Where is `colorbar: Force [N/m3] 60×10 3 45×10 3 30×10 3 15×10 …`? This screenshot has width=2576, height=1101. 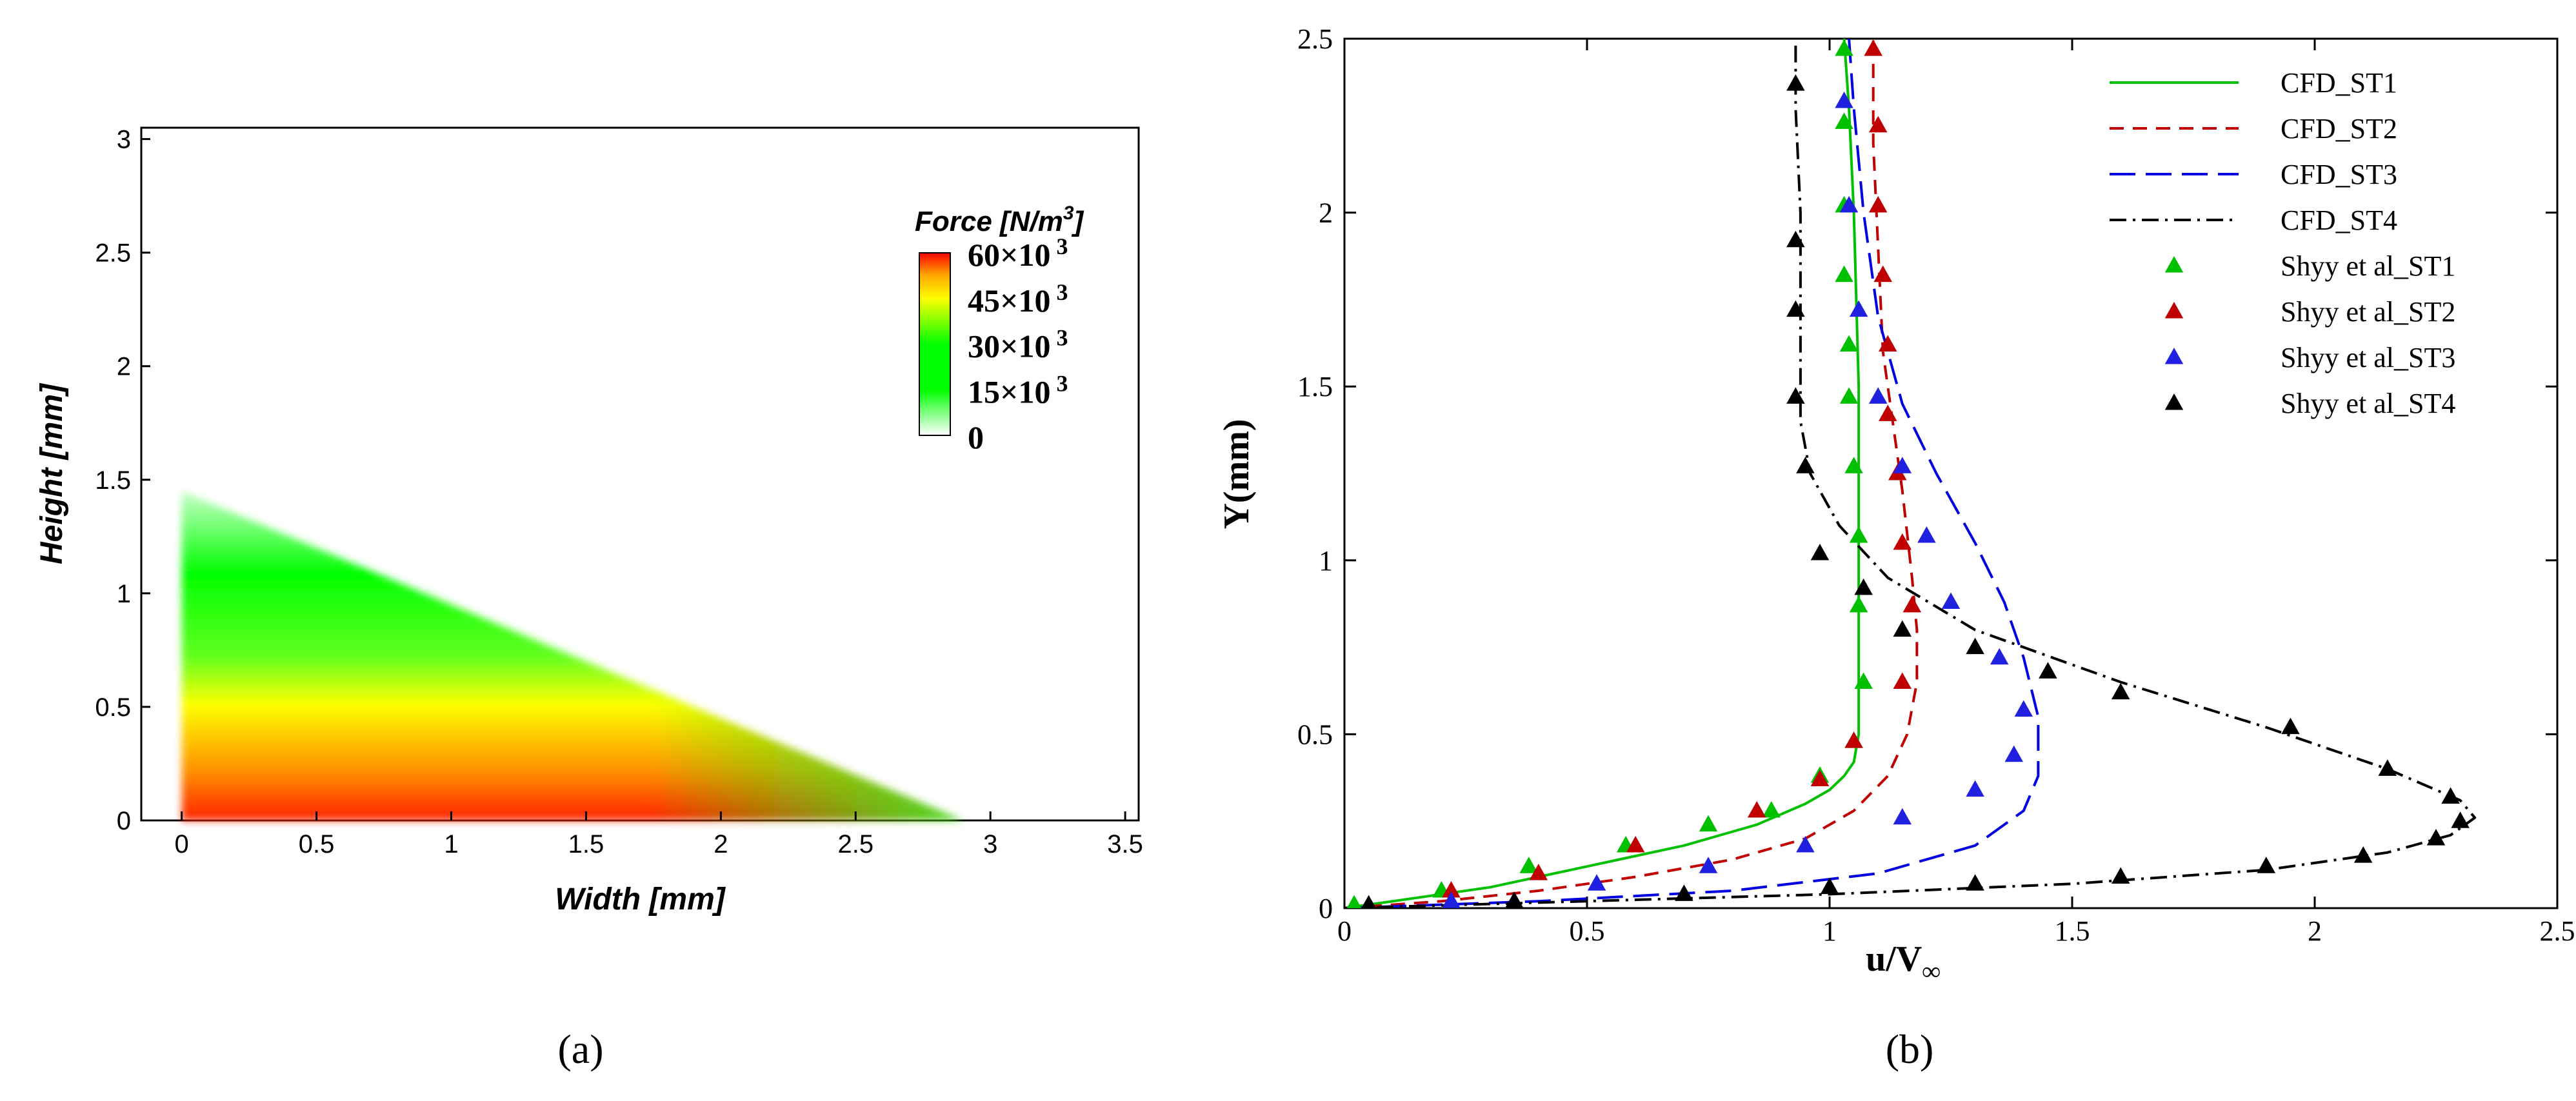
colorbar: Force [N/m3] 60×10 3 45×10 3 30×10 3 15×10 … is located at coordinates (999, 329).